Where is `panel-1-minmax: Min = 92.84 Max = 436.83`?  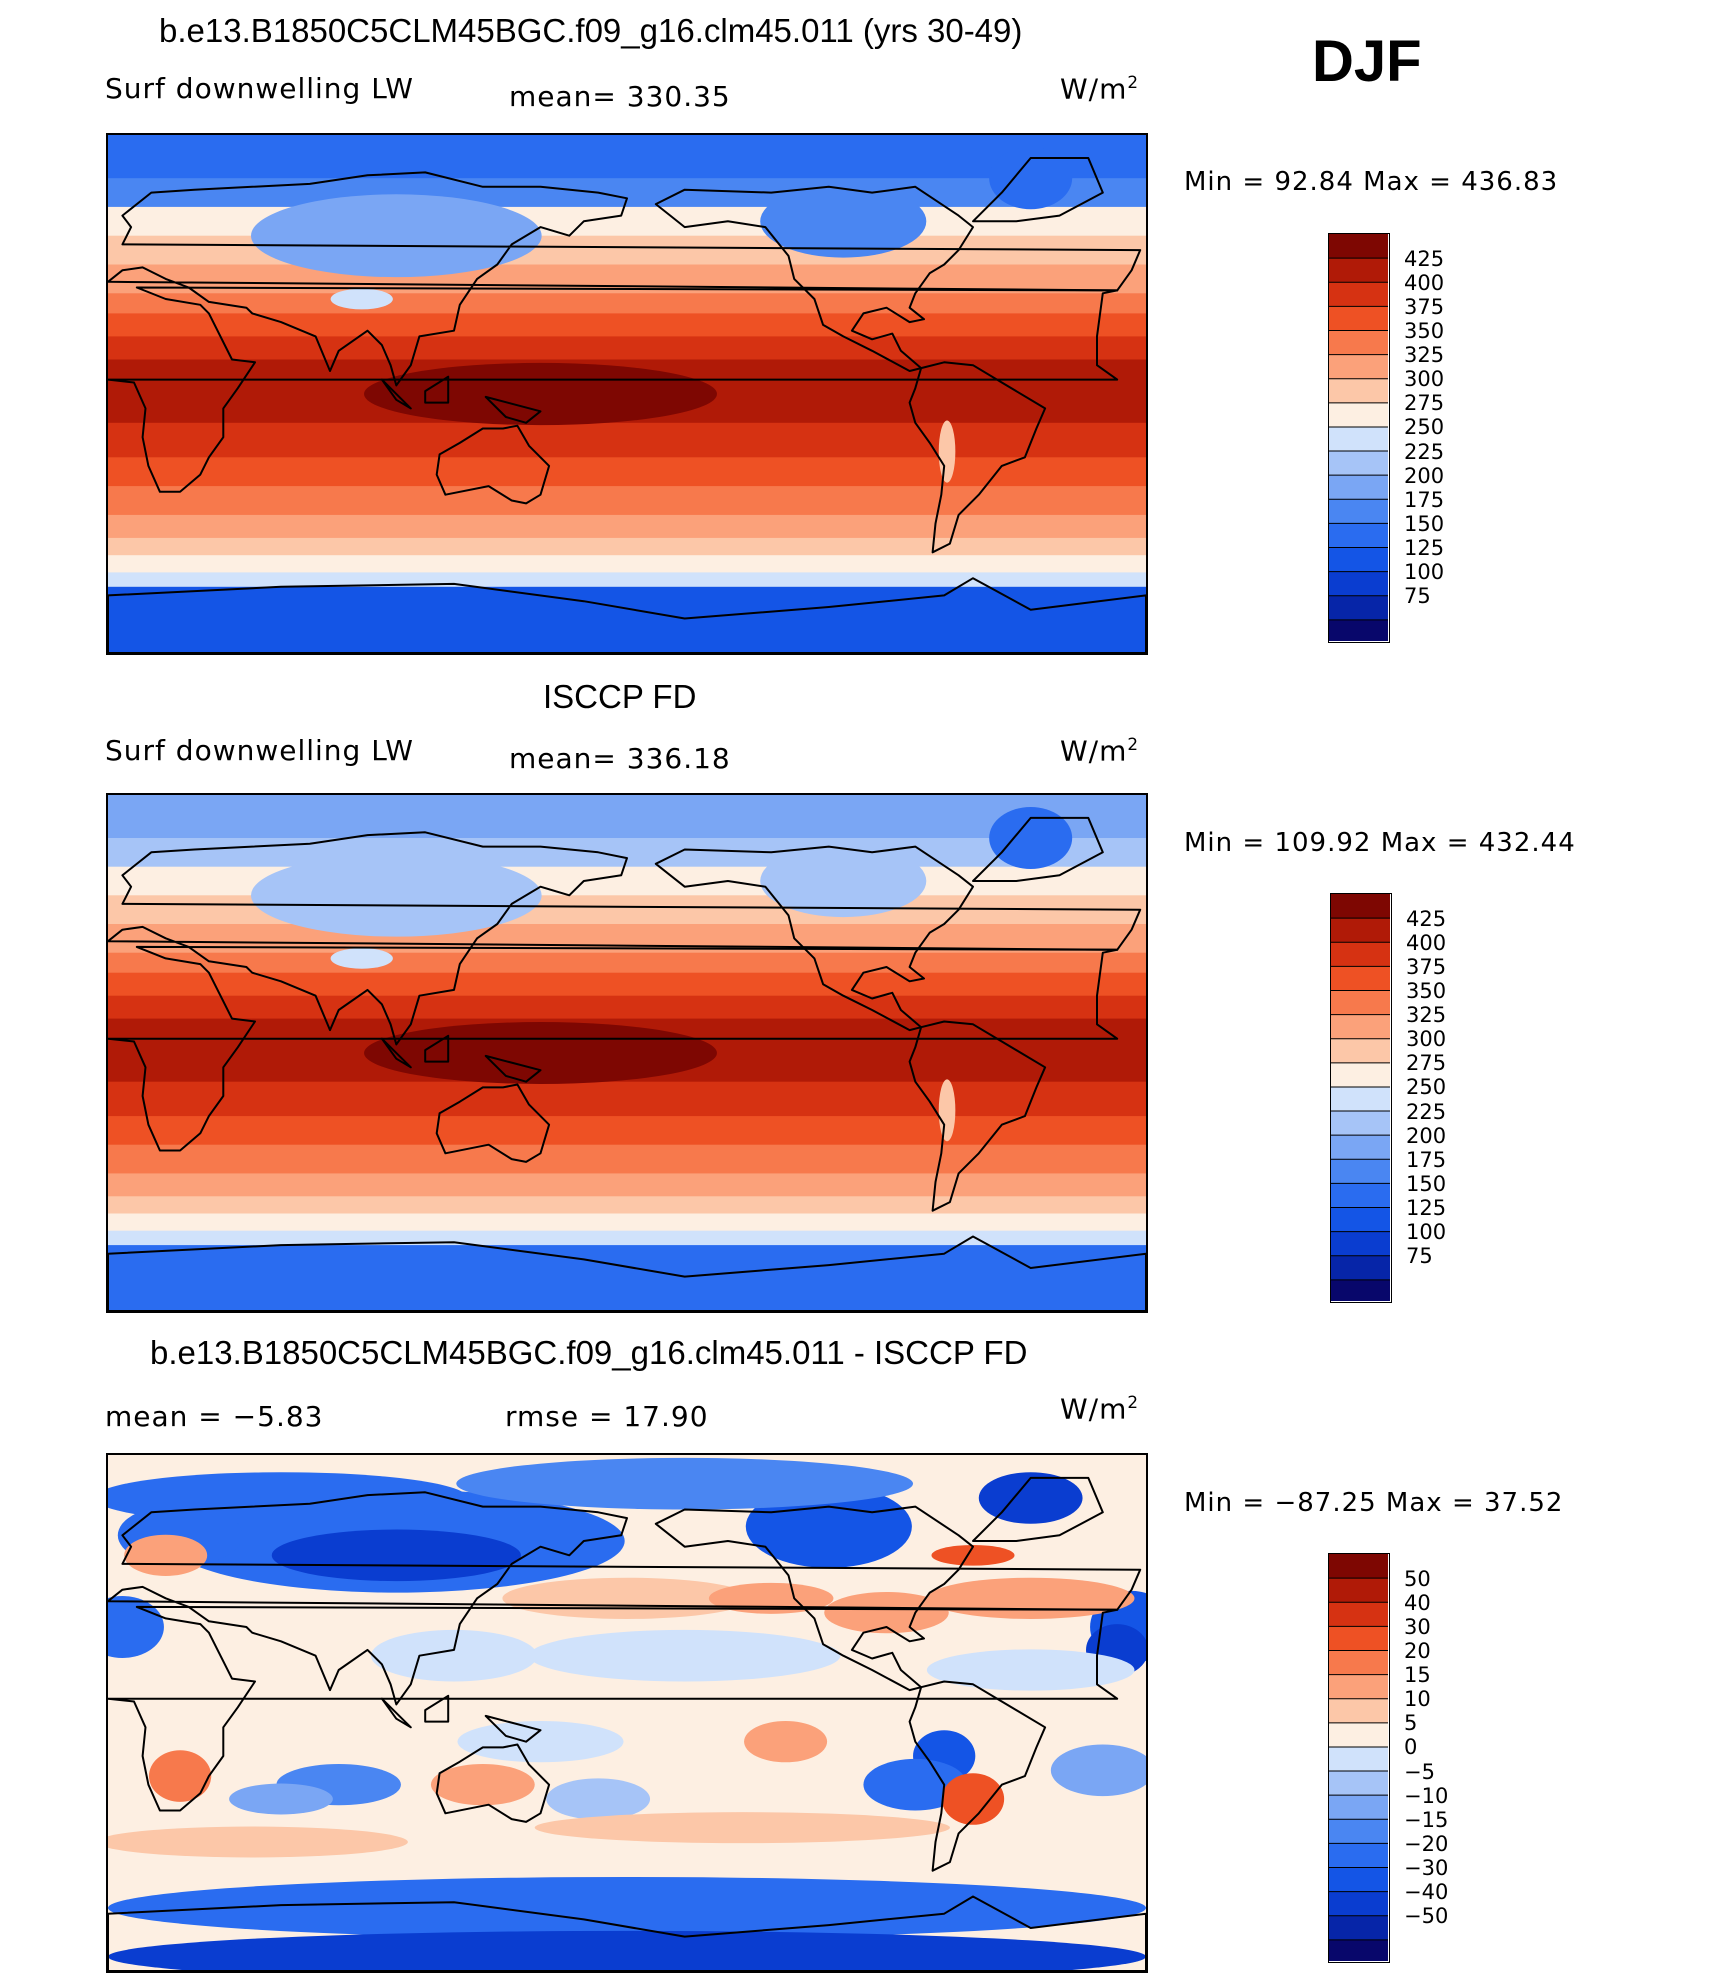
panel-1-minmax: Min = 92.84 Max = 436.83 is located at coordinates (1371, 182).